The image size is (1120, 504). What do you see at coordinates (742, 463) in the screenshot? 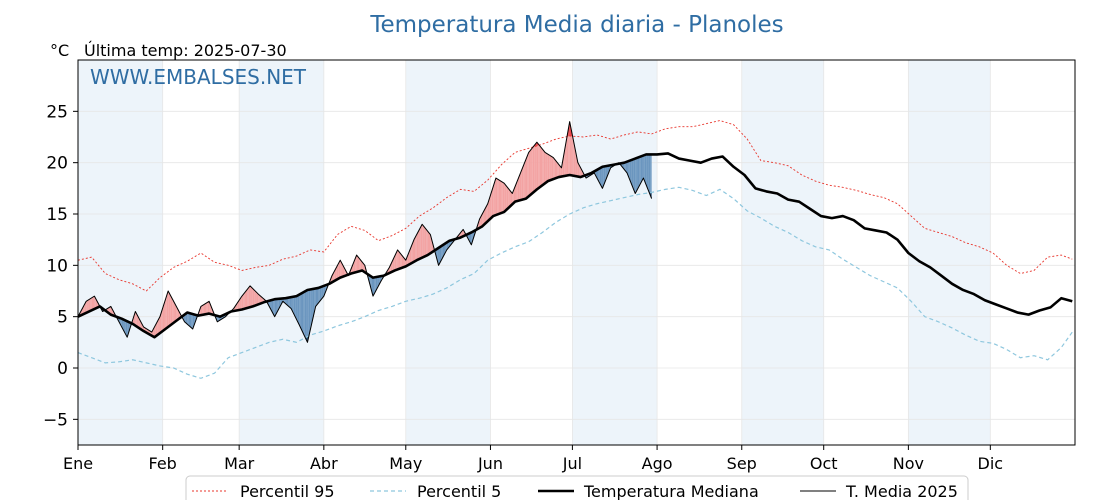
I see `x-tick-label: Sep` at bounding box center [742, 463].